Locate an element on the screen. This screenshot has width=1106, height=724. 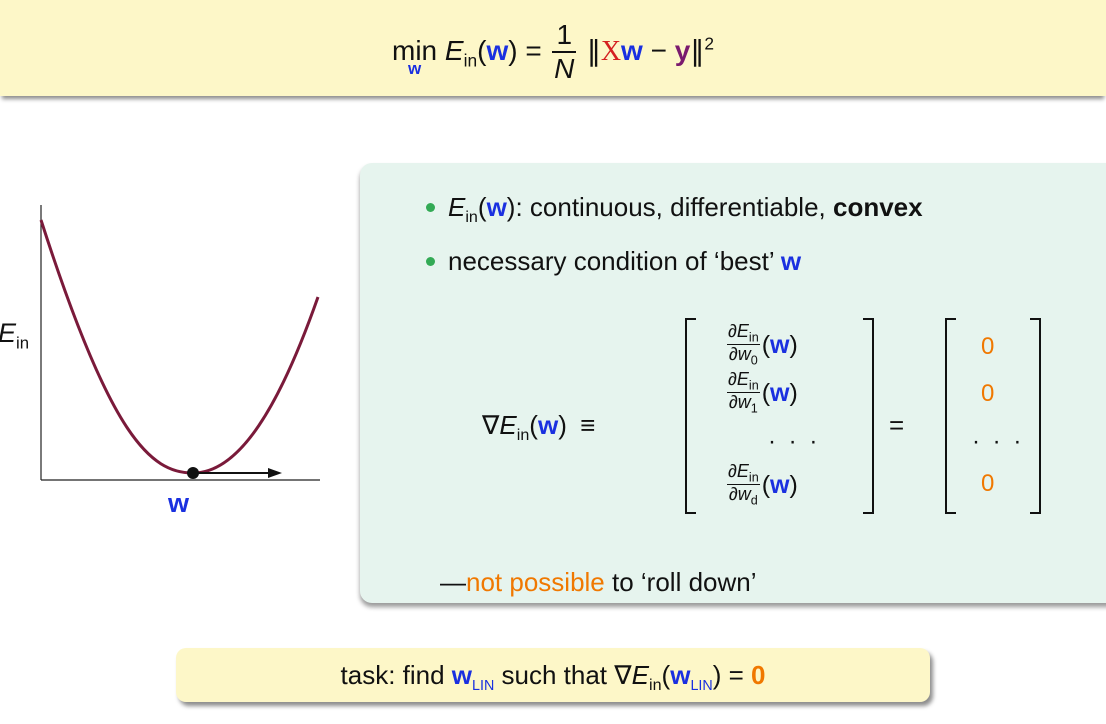
zero-bracket-open is located at coordinates (950, 416).